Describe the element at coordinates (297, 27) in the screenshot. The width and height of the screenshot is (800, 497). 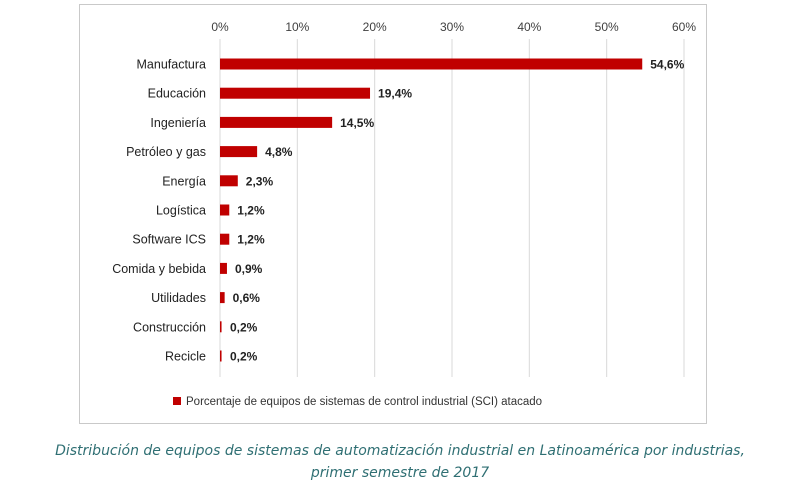
I see `x-tick-label: 10%` at that location.